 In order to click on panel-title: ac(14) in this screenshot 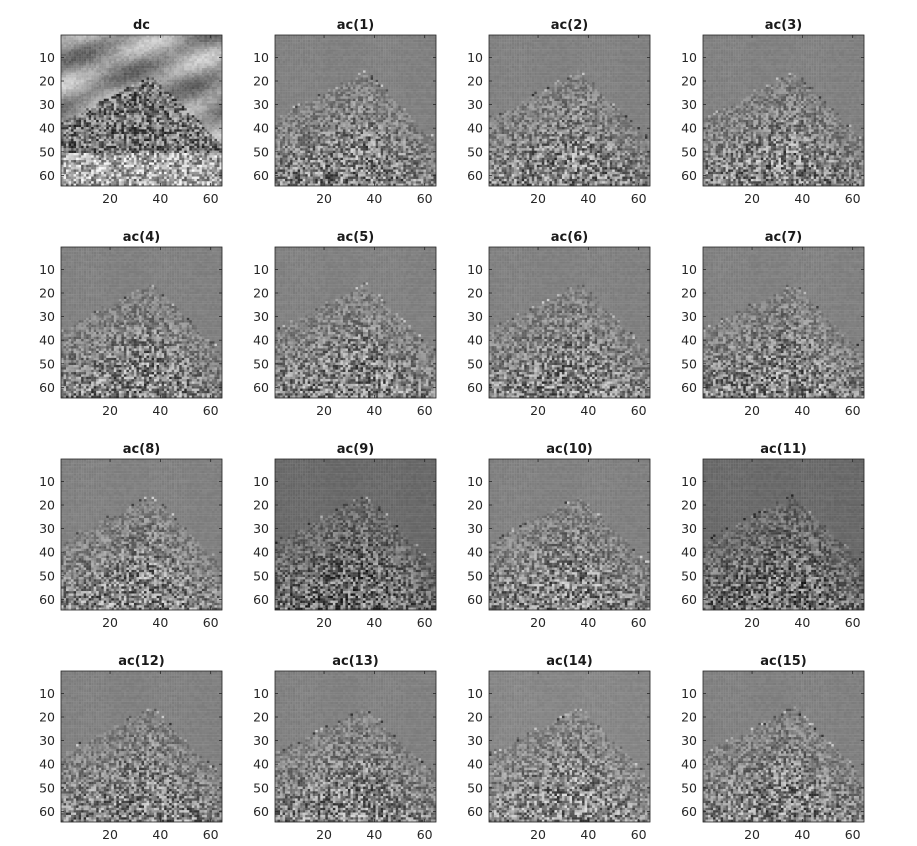, I will do `click(569, 661)`.